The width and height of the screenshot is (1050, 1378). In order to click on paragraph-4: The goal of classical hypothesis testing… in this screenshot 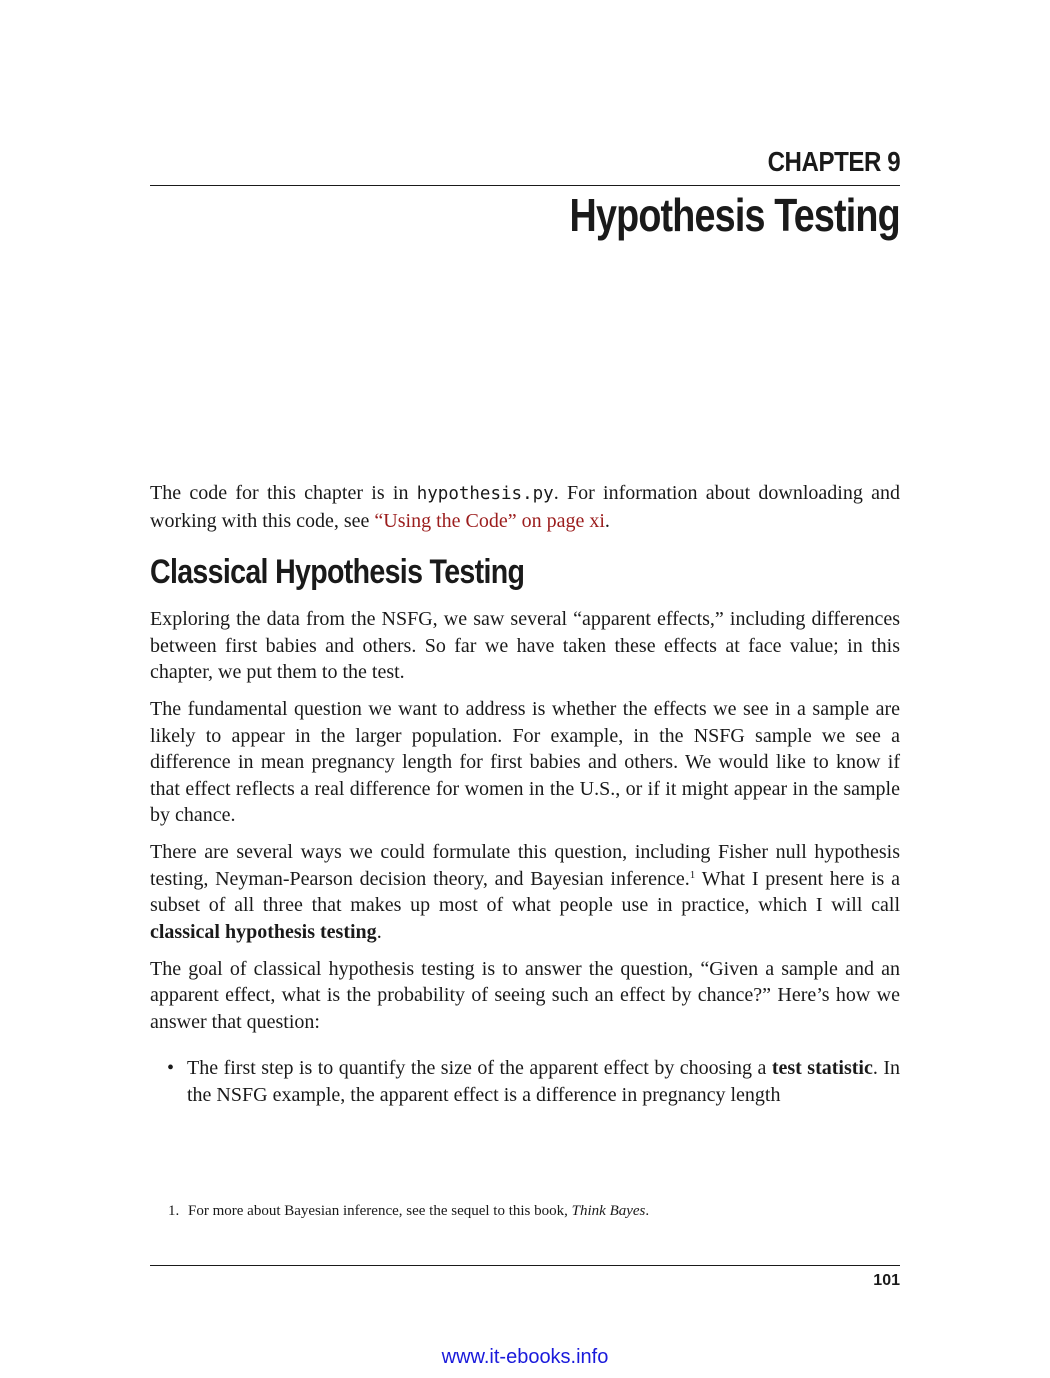, I will do `click(525, 995)`.